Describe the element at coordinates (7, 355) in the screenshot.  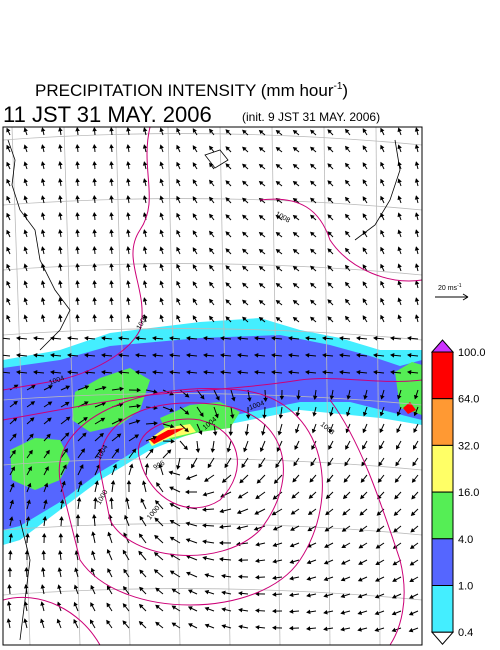
I see `wind-arrow` at that location.